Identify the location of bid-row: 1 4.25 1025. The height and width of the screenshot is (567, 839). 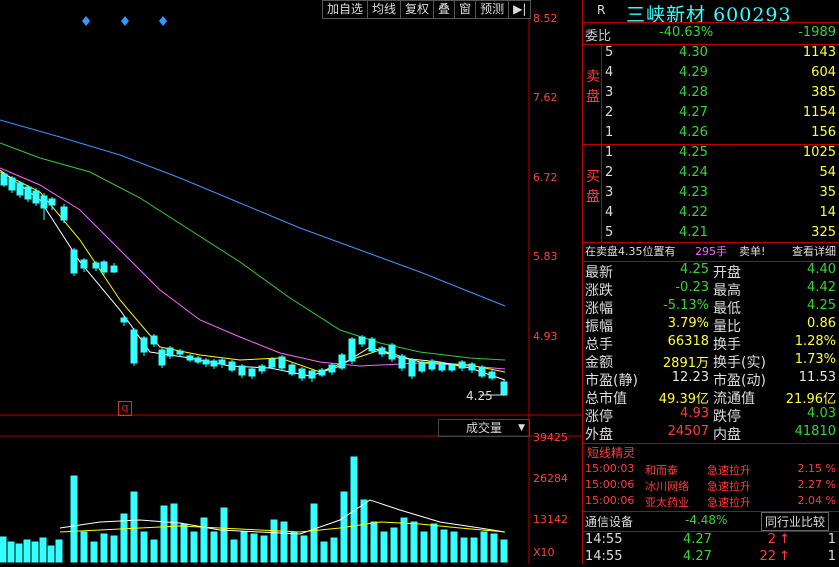
(711, 154).